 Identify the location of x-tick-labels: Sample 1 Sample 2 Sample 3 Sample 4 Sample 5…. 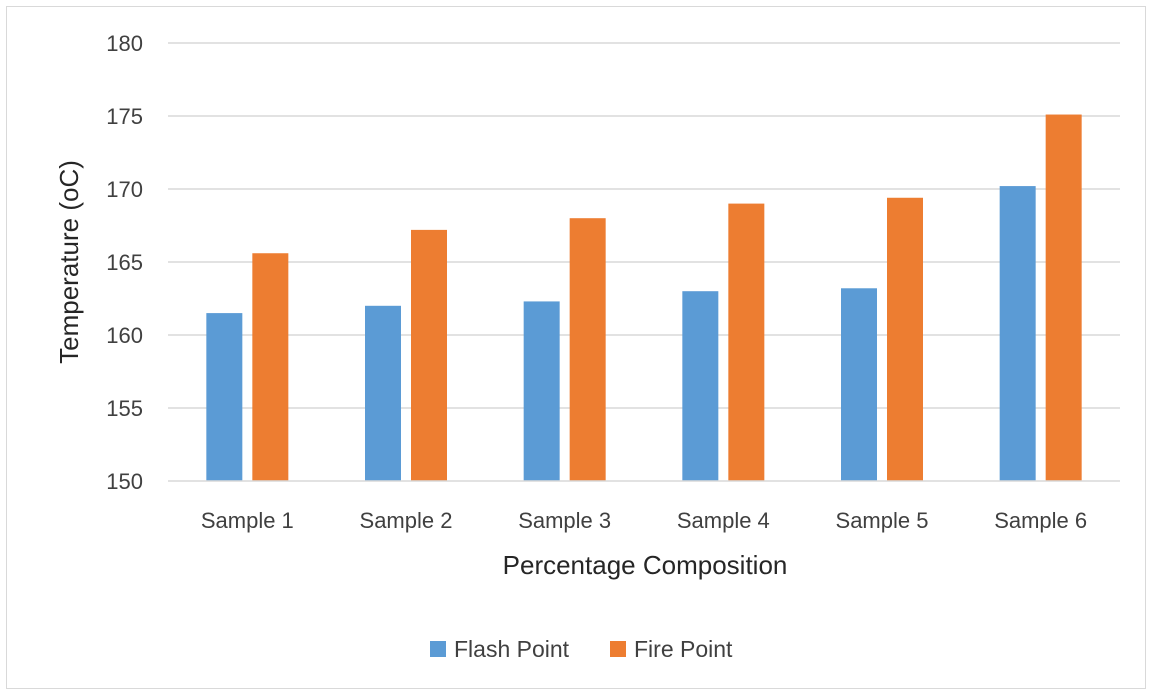
(644, 520).